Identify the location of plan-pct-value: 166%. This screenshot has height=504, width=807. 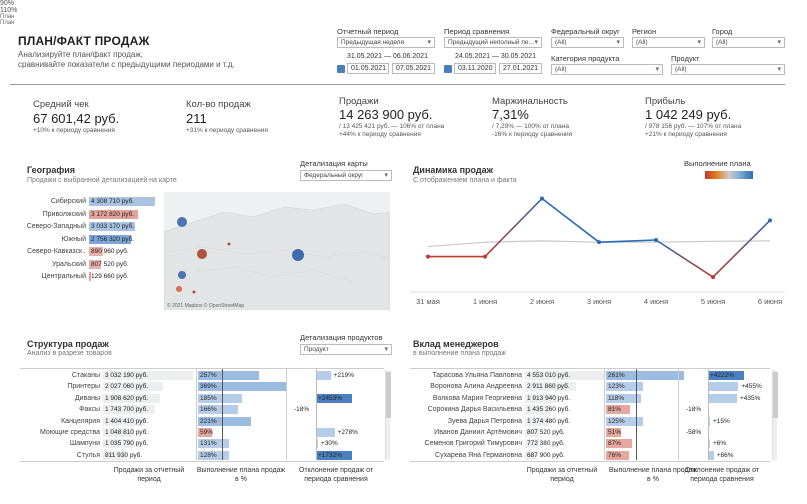
(208, 410).